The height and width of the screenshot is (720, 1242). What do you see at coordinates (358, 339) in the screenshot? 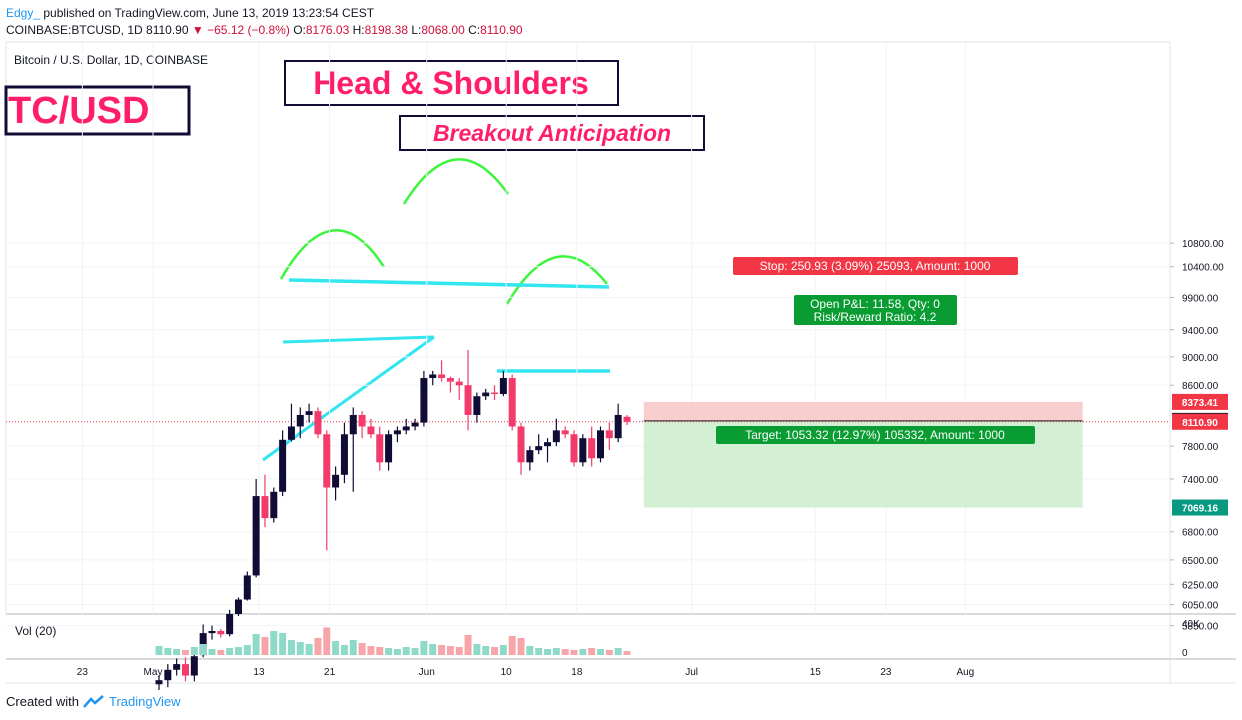
I see `triangle-top-line` at bounding box center [358, 339].